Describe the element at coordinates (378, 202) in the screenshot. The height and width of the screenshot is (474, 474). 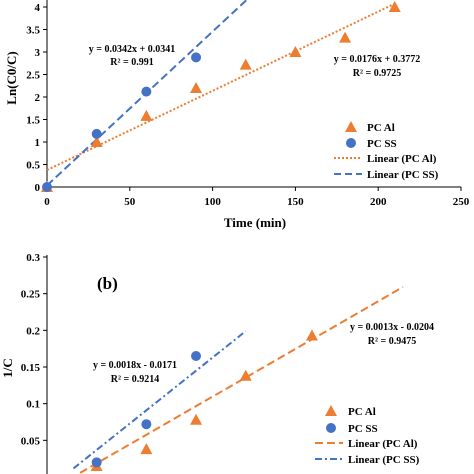
I see `x-tick-label: 200` at that location.